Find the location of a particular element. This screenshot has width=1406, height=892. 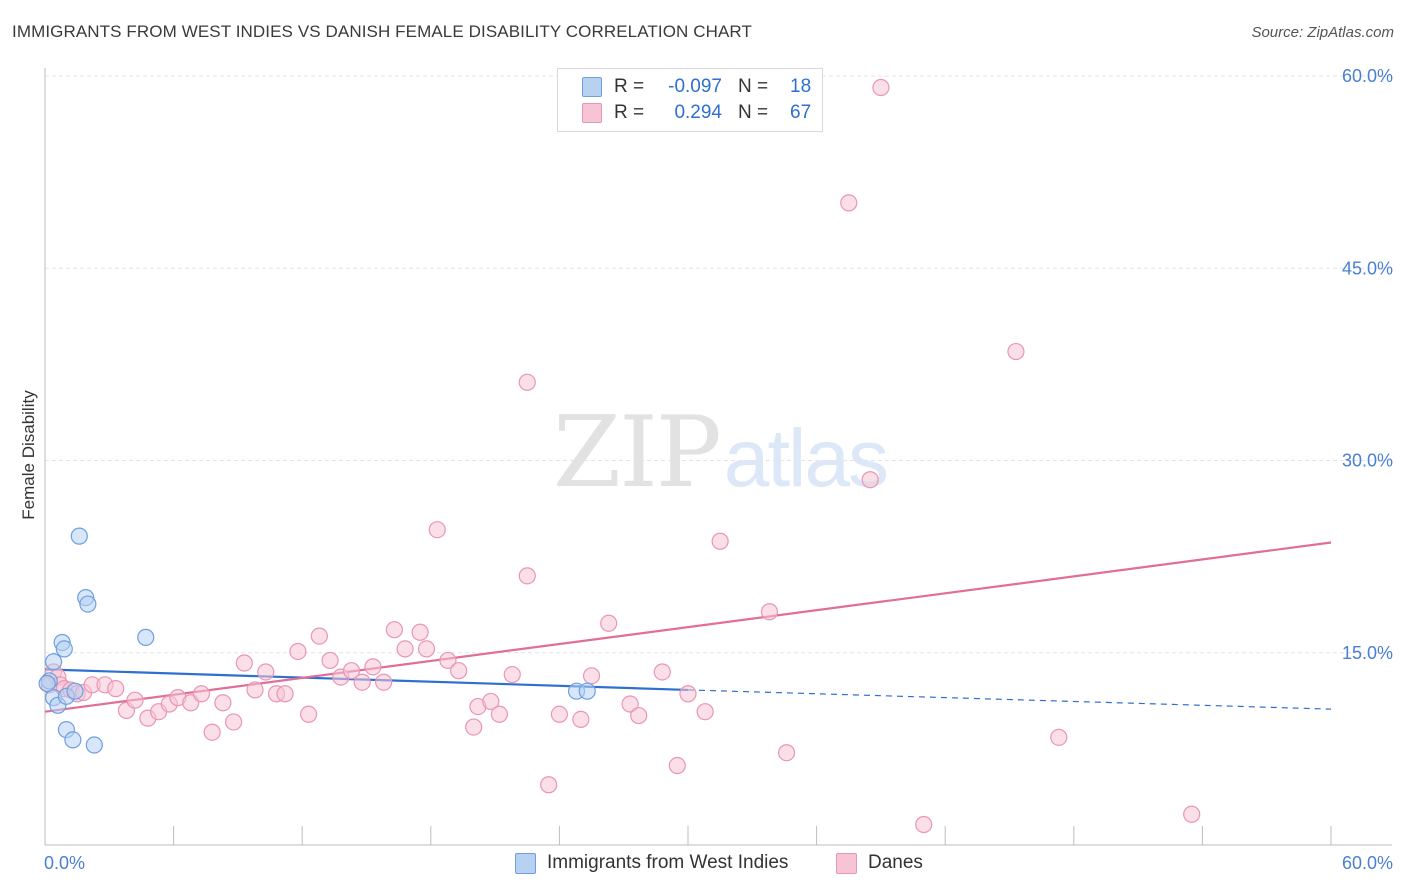

y-tick-label: 15.0% is located at coordinates (1367, 653).